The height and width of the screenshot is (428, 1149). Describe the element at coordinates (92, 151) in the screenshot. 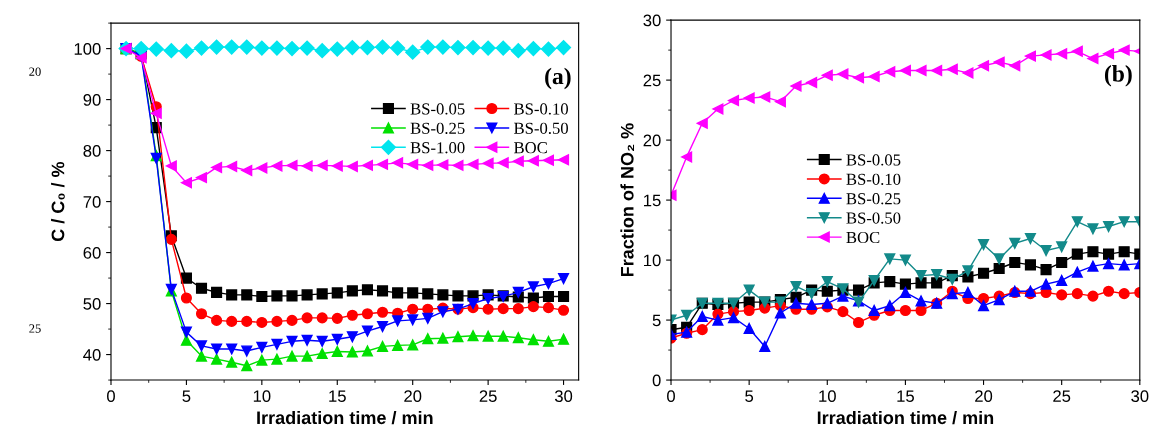

I see `y-tick-label: 80` at that location.